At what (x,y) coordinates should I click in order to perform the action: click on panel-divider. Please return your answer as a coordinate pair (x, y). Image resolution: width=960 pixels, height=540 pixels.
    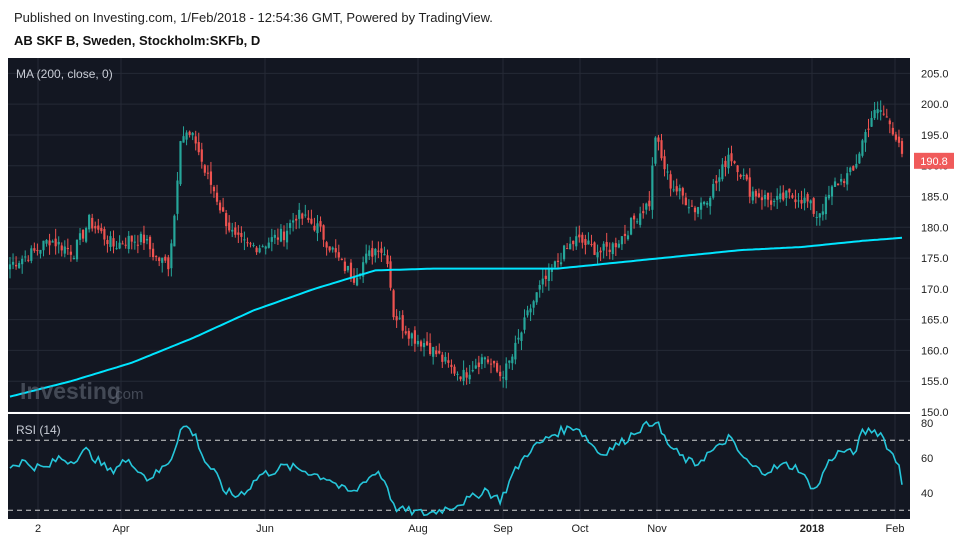
    Looking at the image, I should click on (459, 413).